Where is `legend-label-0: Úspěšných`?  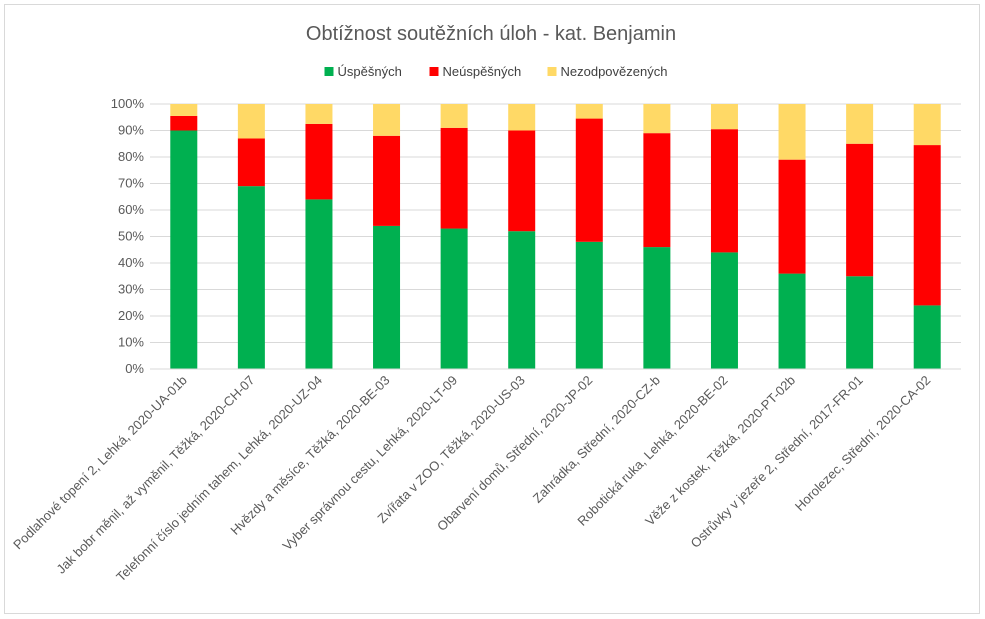
legend-label-0: Úspěšných is located at coordinates (370, 71).